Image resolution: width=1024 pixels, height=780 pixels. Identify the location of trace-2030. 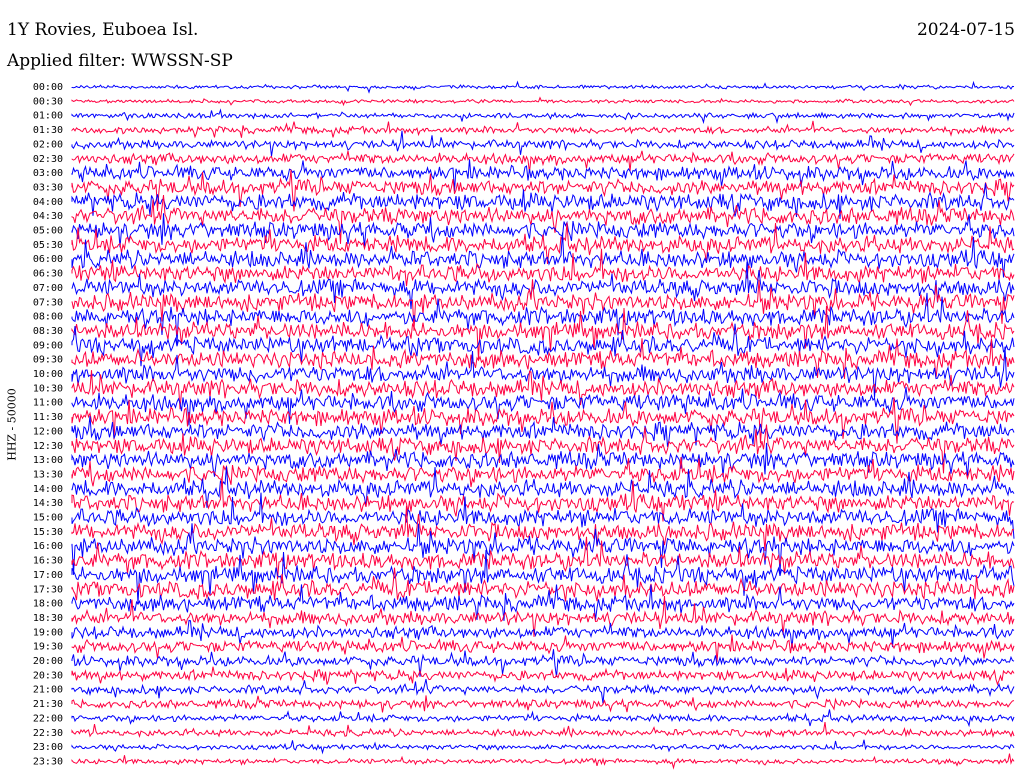
(543, 676).